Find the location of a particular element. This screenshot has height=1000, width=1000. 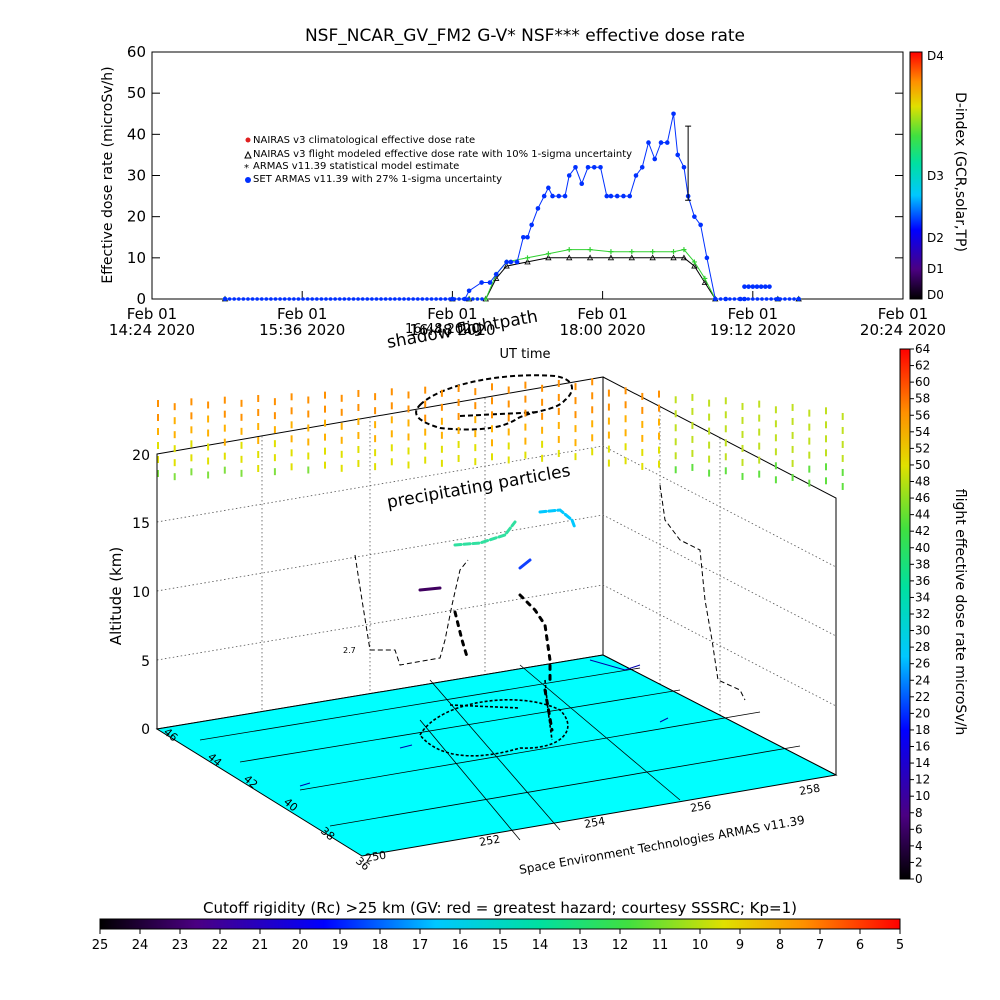

dose-cbar-tick-label: 40 is located at coordinates (922, 548).